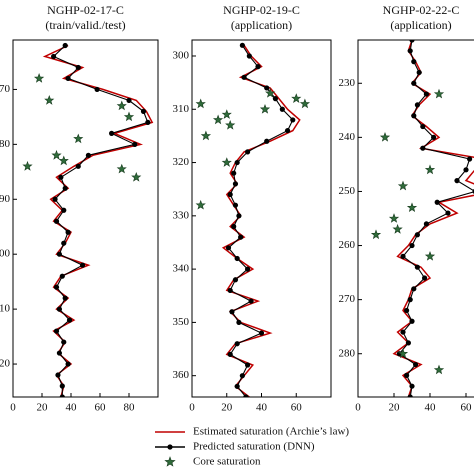 The width and height of the screenshot is (474, 474). What do you see at coordinates (347, 137) in the screenshot?
I see `y-tick-label: 240` at bounding box center [347, 137].